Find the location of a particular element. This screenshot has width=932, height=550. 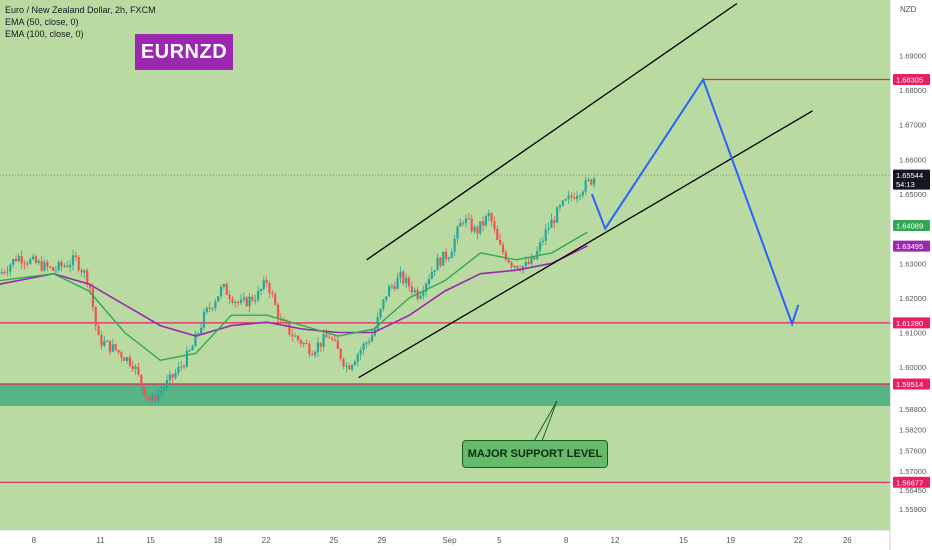

x-tick-label: Sep is located at coordinates (449, 540).